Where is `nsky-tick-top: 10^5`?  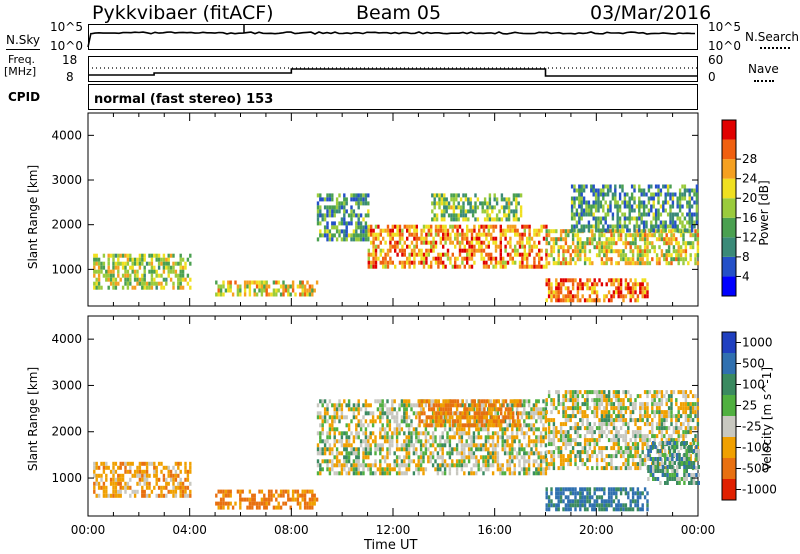
nsky-tick-top: 10^5 is located at coordinates (66, 27).